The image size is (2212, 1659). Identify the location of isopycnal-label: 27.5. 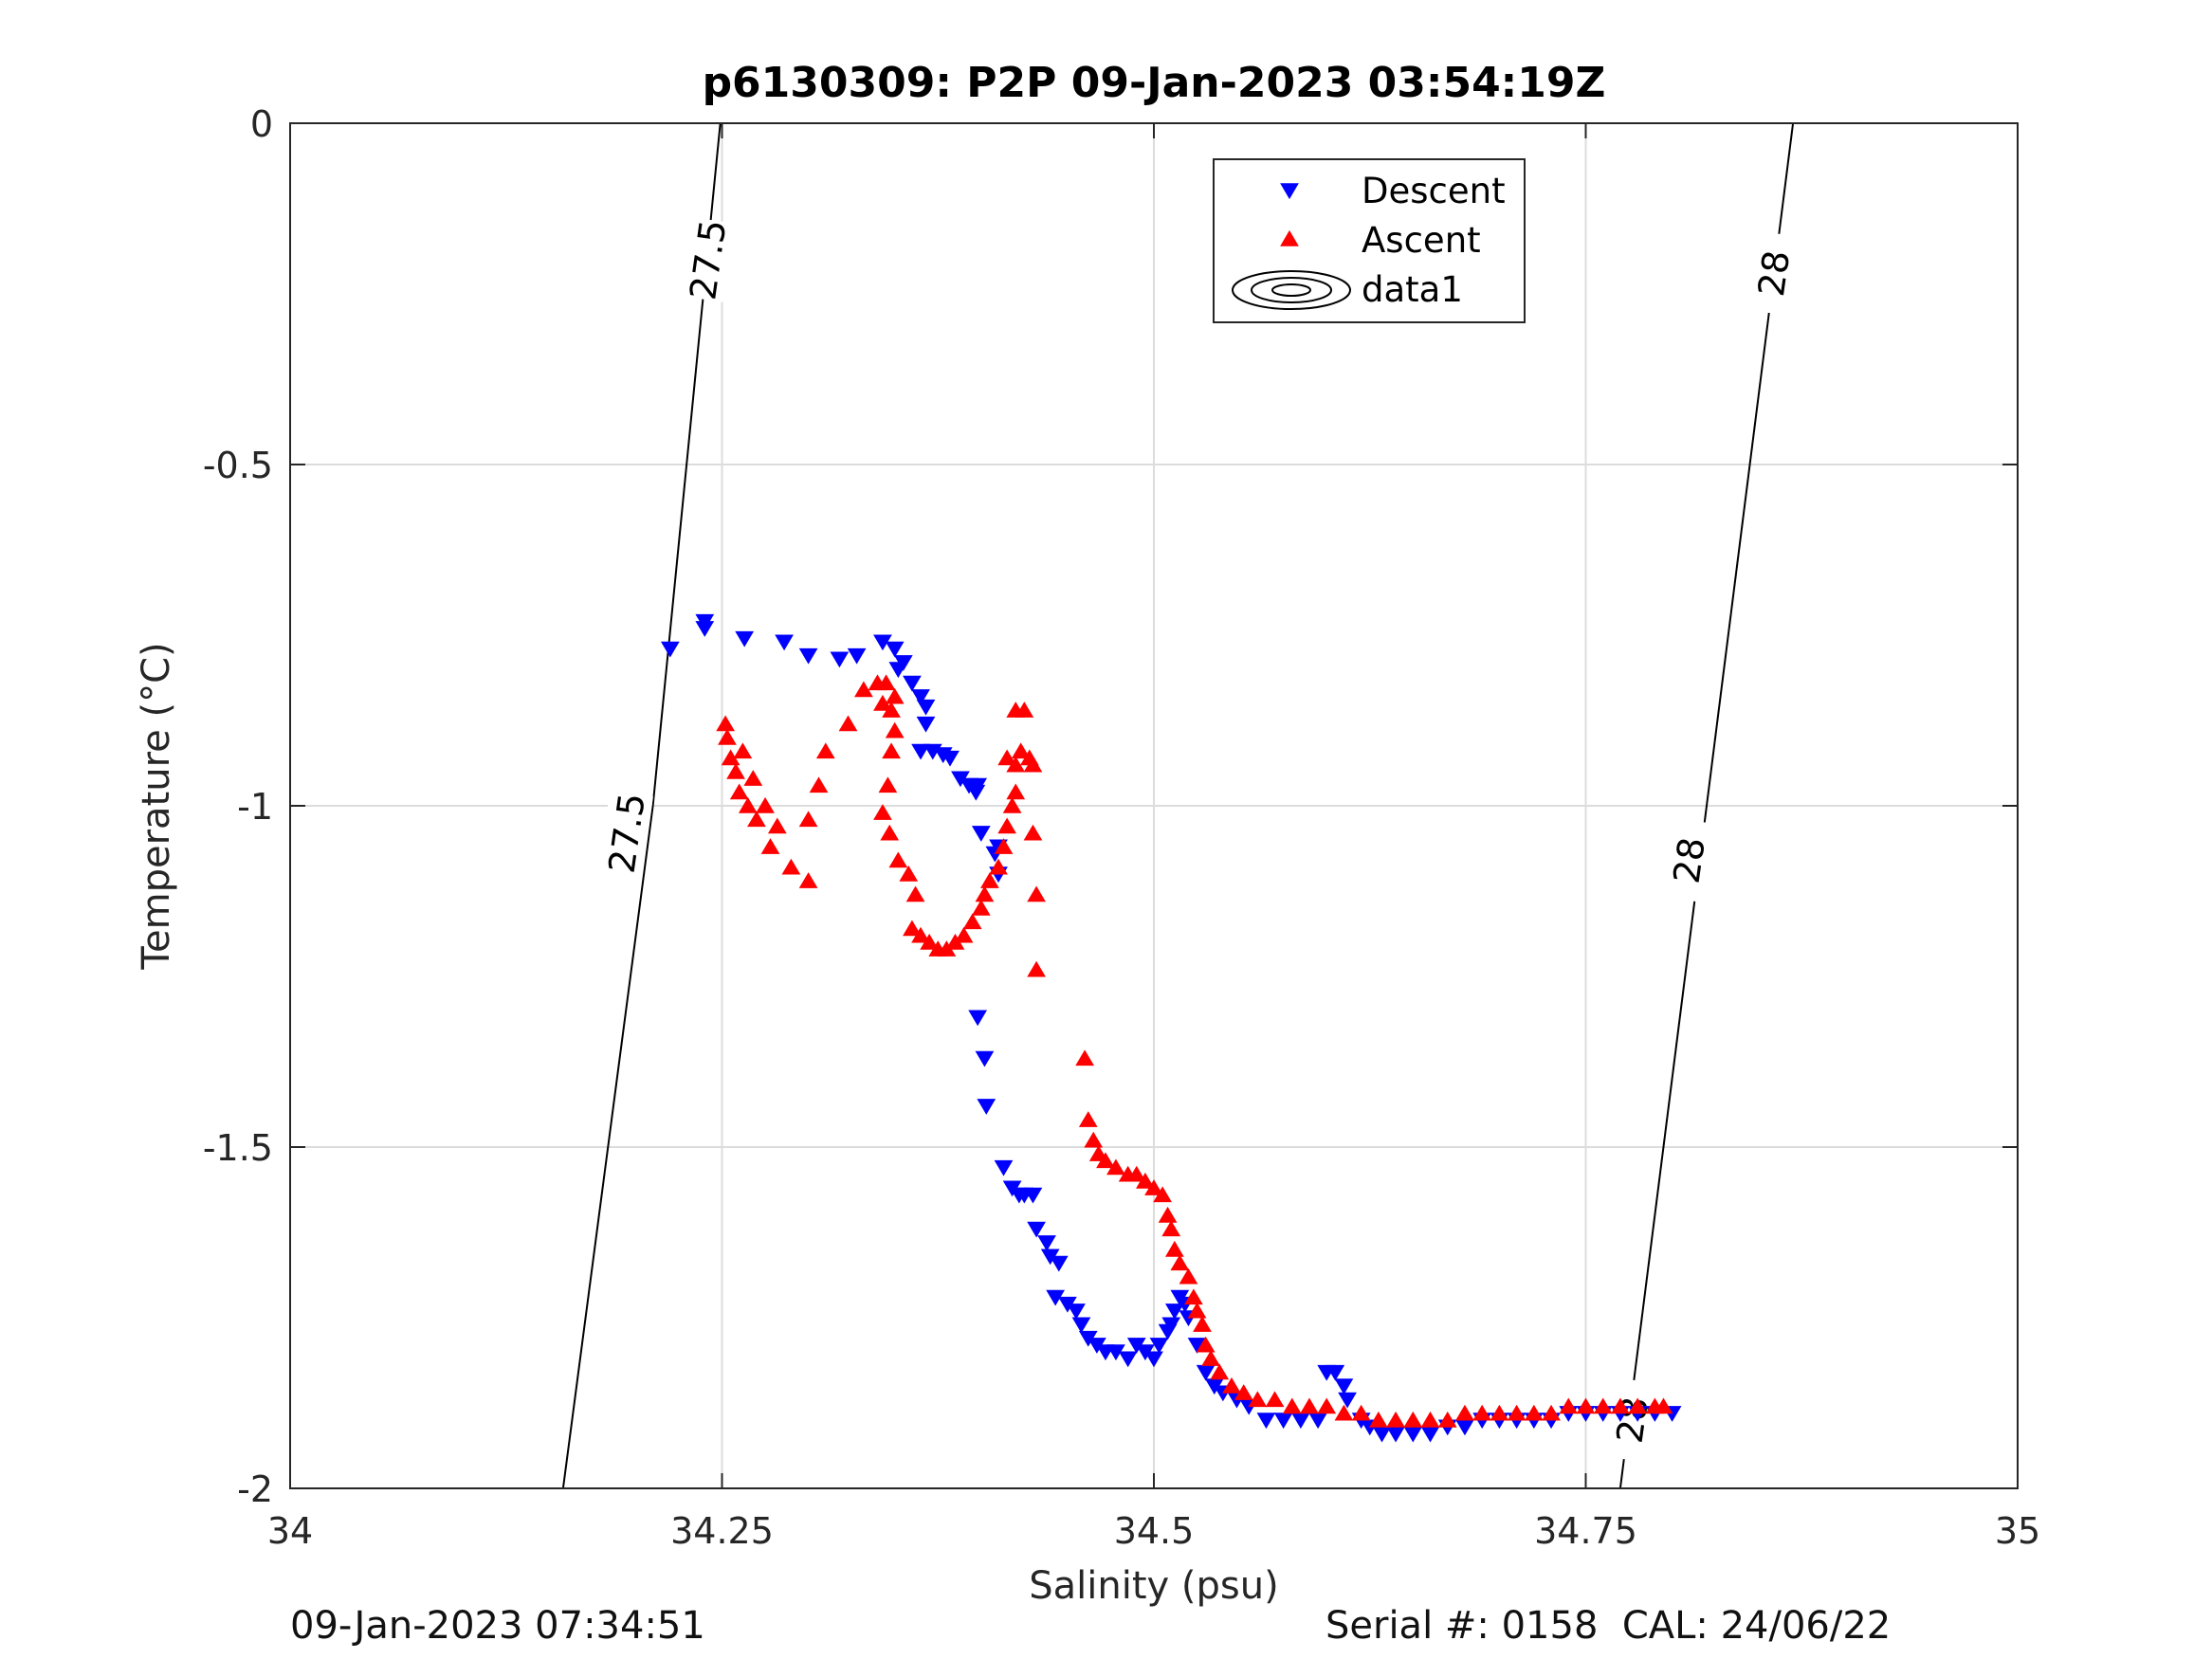
(707, 259).